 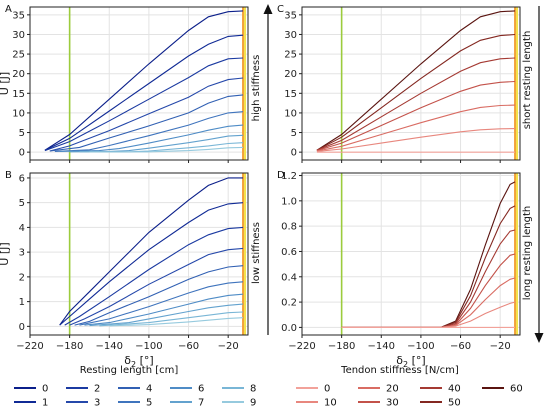 I want to click on x-tick-label: −220, so click(x=29, y=346).